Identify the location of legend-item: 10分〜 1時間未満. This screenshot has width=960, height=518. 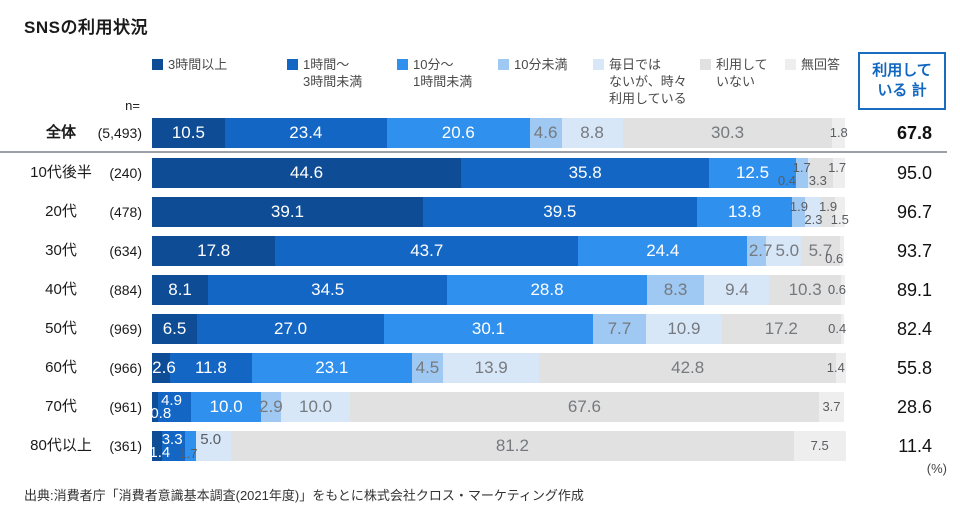
(434, 73).